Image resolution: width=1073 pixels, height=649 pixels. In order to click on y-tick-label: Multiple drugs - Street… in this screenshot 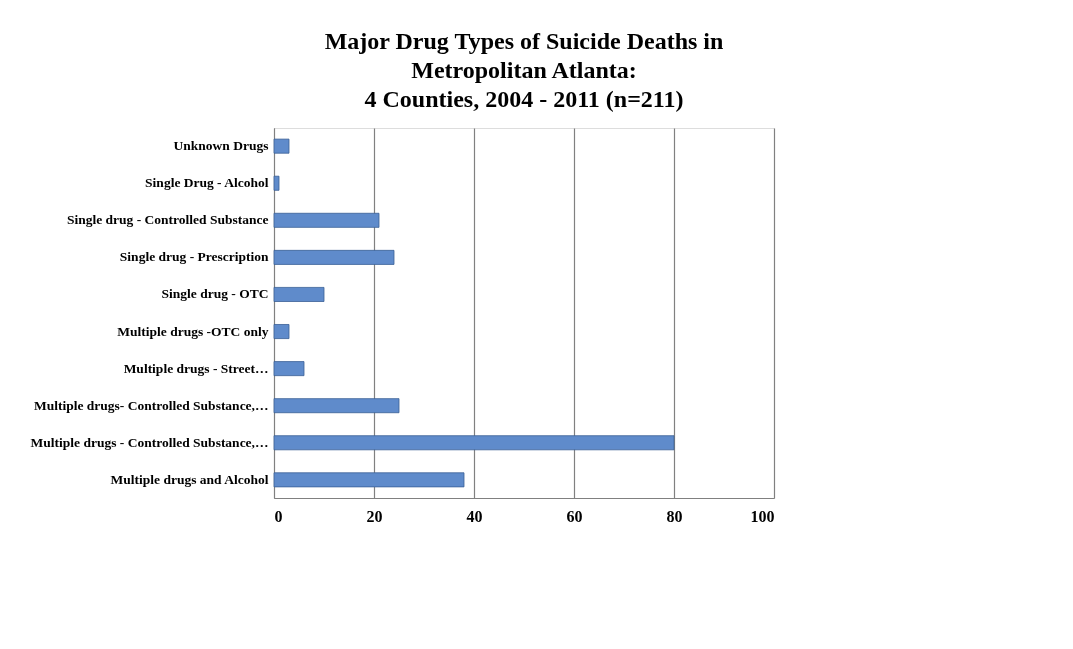, I will do `click(196, 368)`.